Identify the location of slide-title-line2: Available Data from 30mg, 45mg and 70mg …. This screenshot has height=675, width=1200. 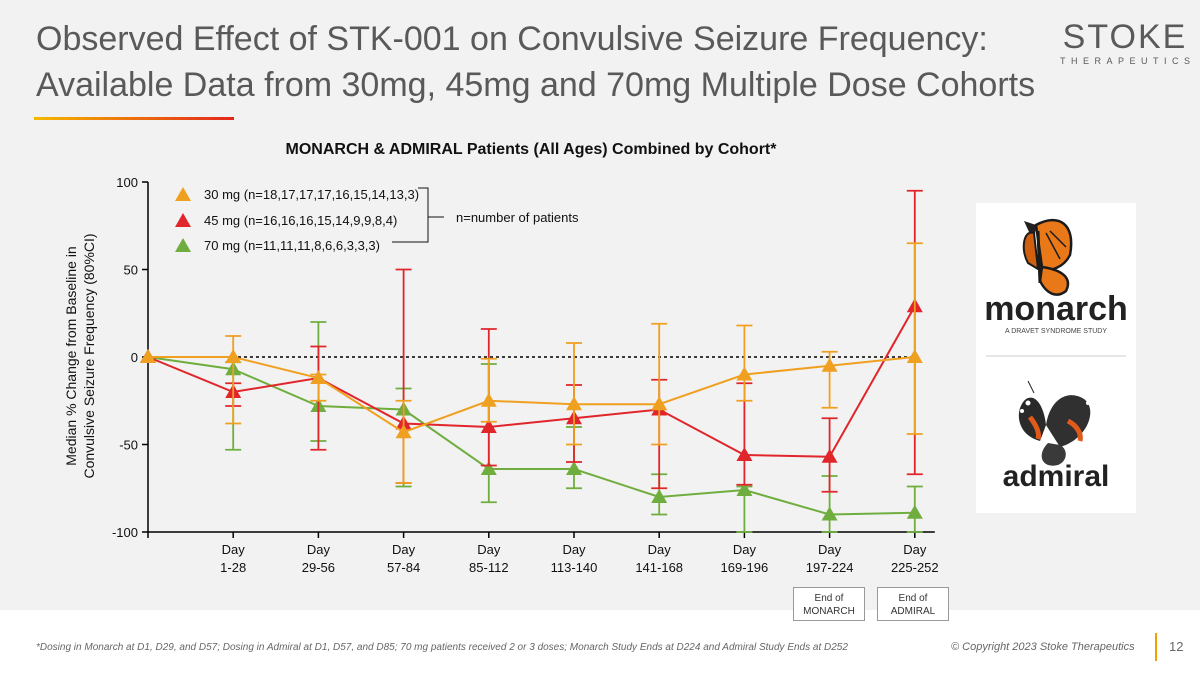
(536, 85).